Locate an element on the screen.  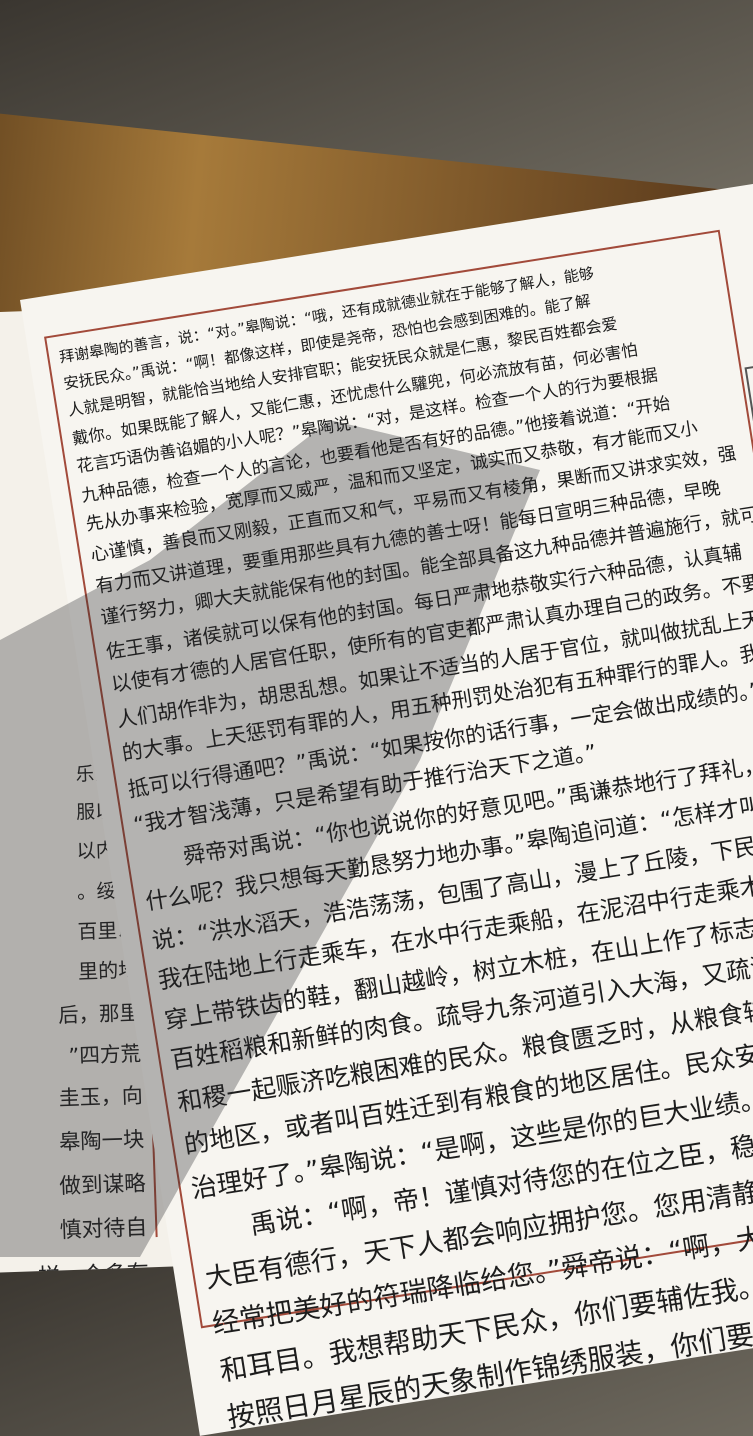
text-line: 样，众多有 is located at coordinates (93, 1264).